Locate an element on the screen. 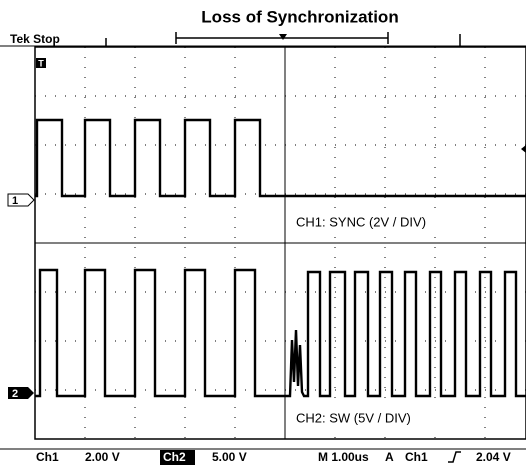  ch2-marker-box is located at coordinates (21, 393).